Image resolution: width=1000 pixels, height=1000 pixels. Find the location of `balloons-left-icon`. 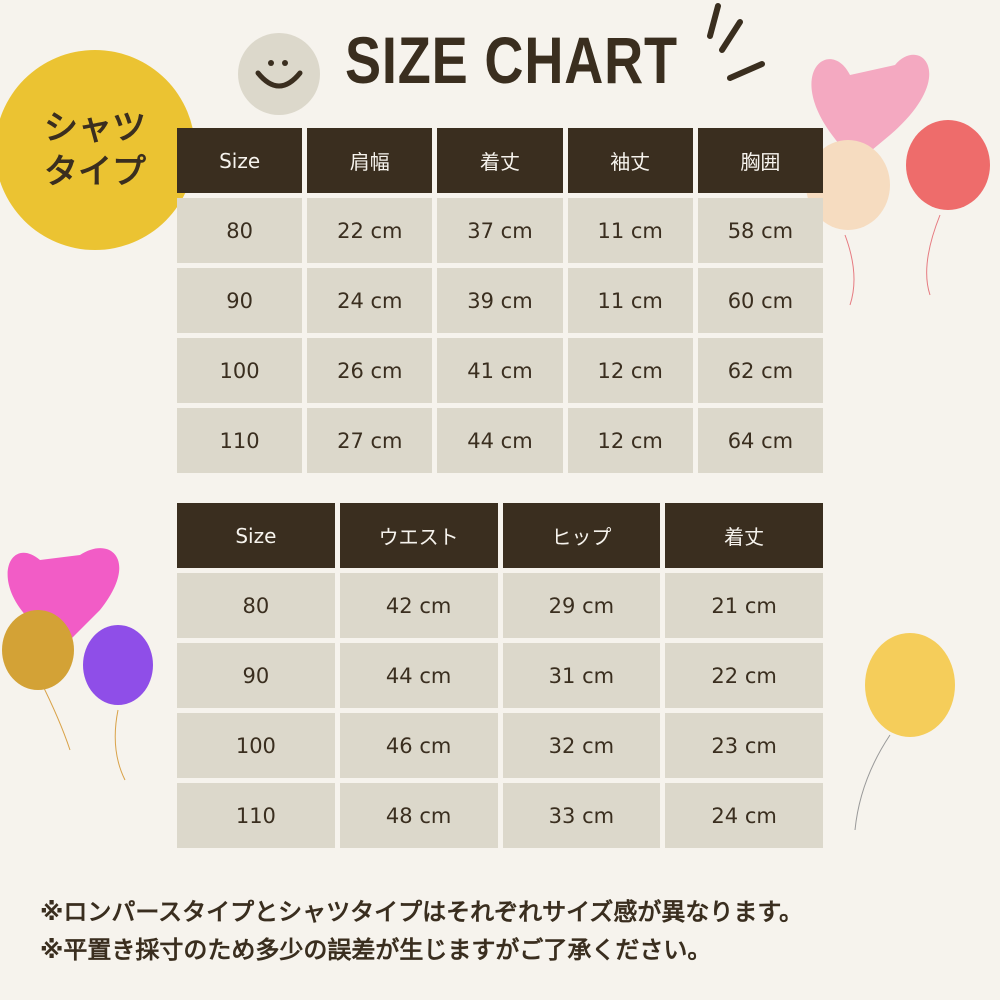

balloons-left-icon is located at coordinates (77, 664).